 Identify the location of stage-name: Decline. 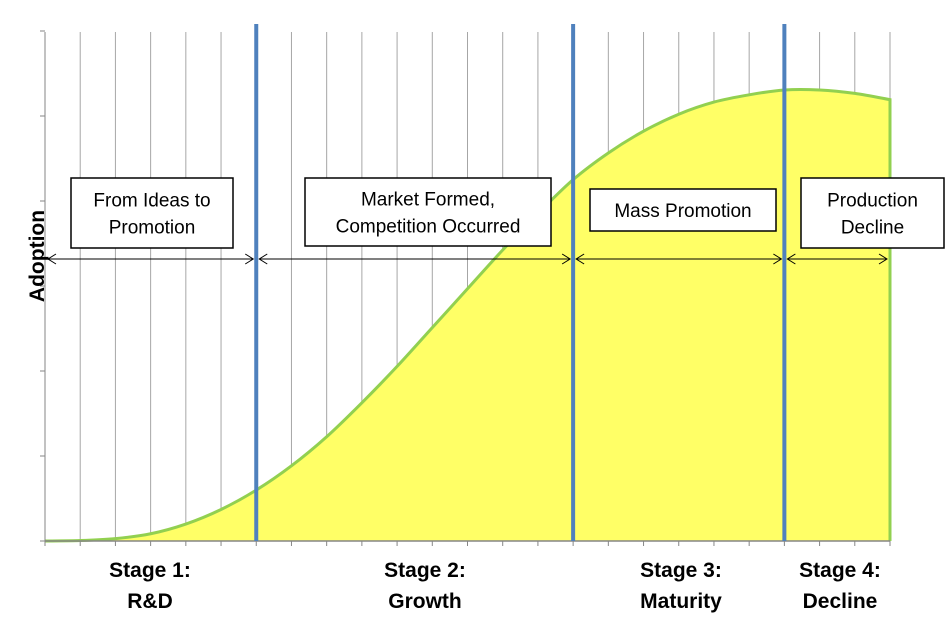
(840, 601).